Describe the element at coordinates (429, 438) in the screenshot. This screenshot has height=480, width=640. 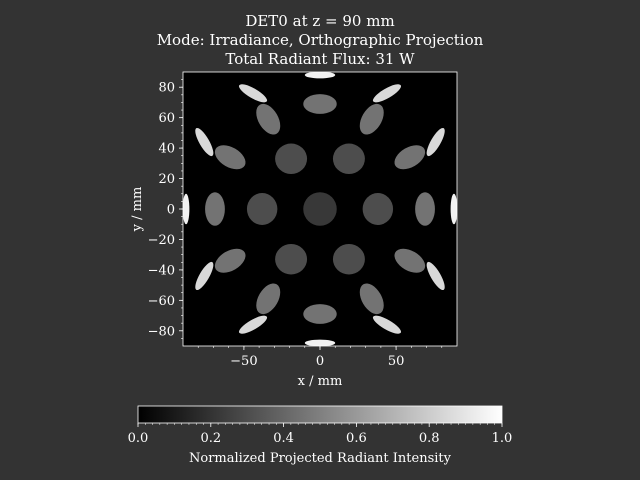
I see `colorbar-tick-label: 0.8` at that location.